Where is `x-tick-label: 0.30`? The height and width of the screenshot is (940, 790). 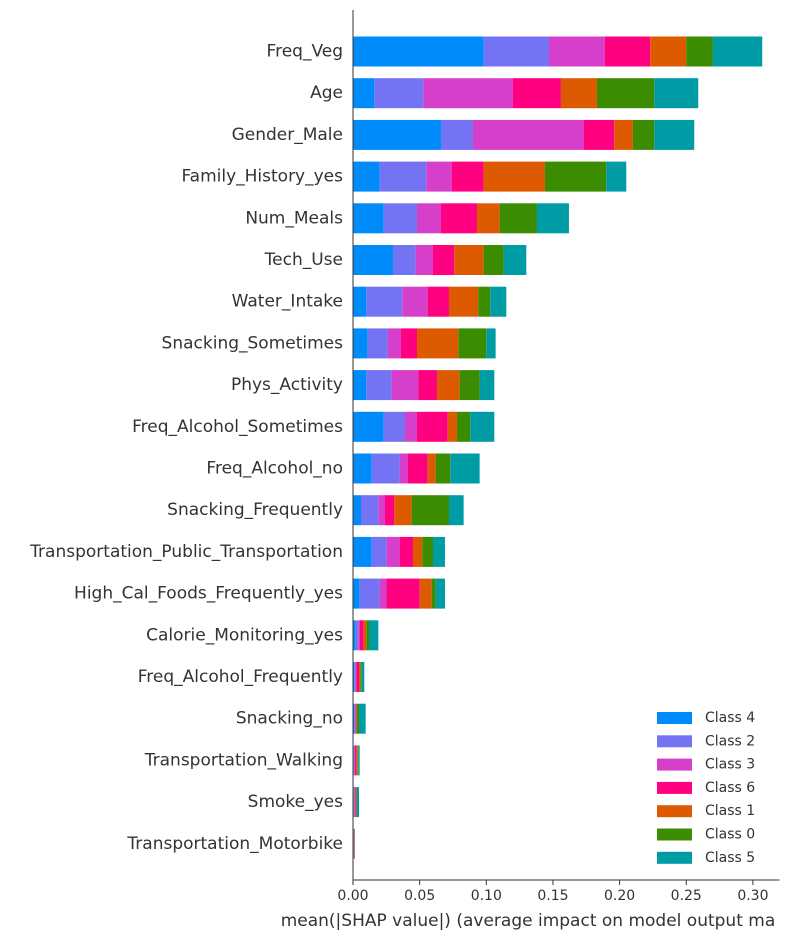
x-tick-label: 0.30 is located at coordinates (752, 896).